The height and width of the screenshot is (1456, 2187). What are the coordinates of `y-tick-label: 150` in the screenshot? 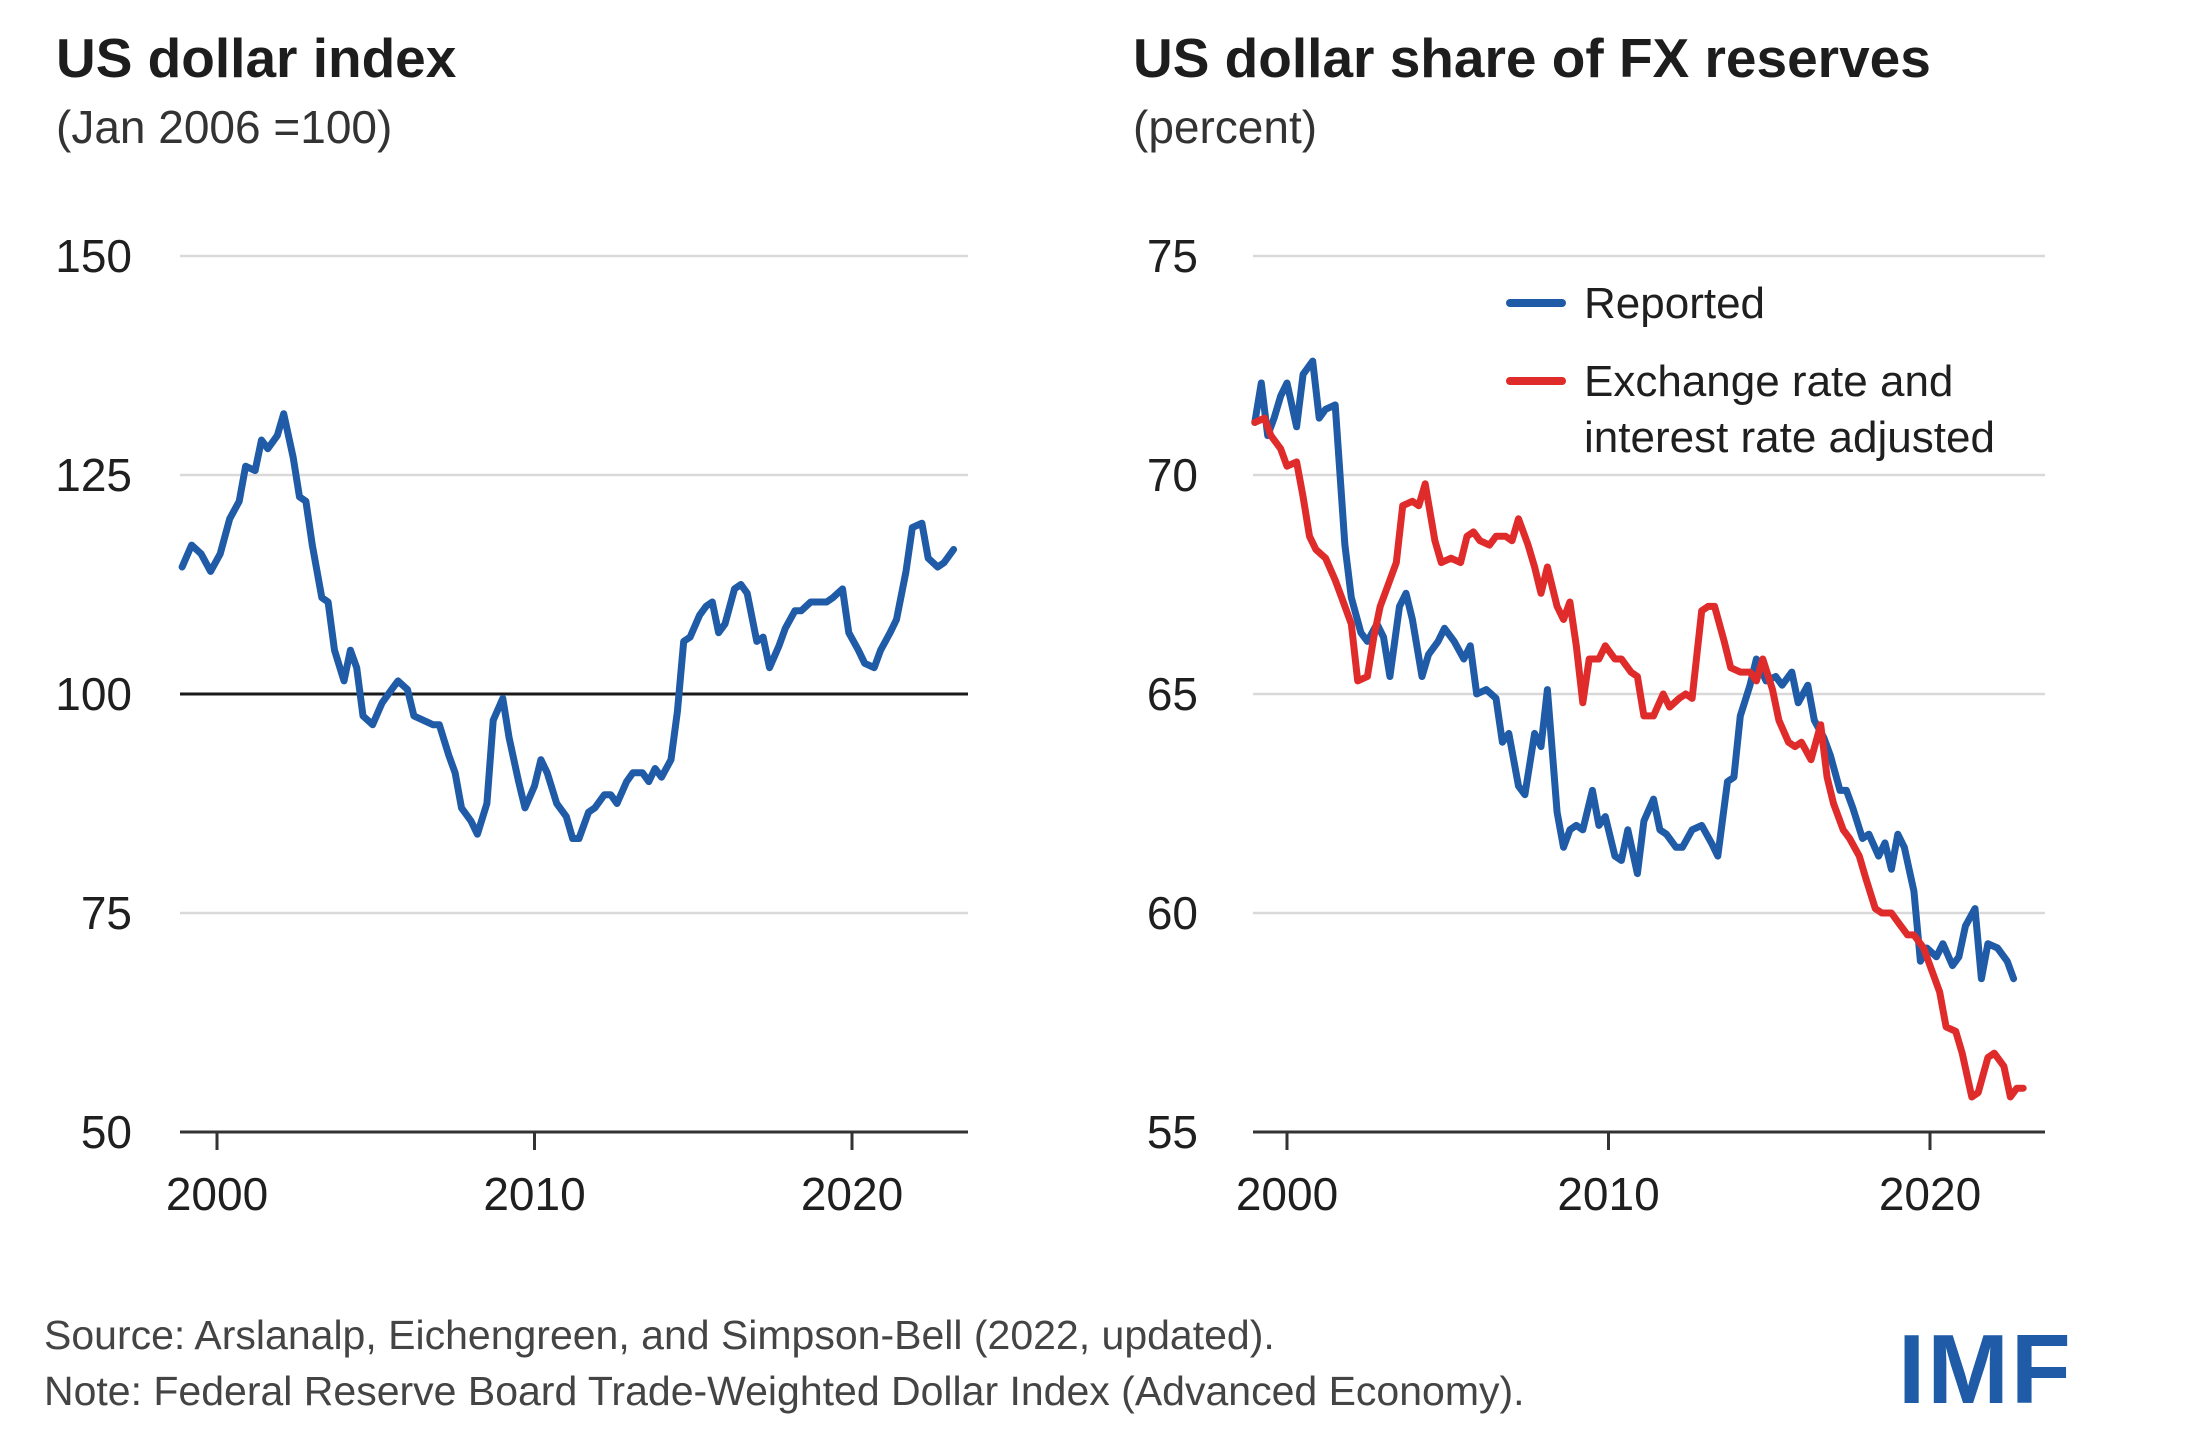 It's located at (93, 256).